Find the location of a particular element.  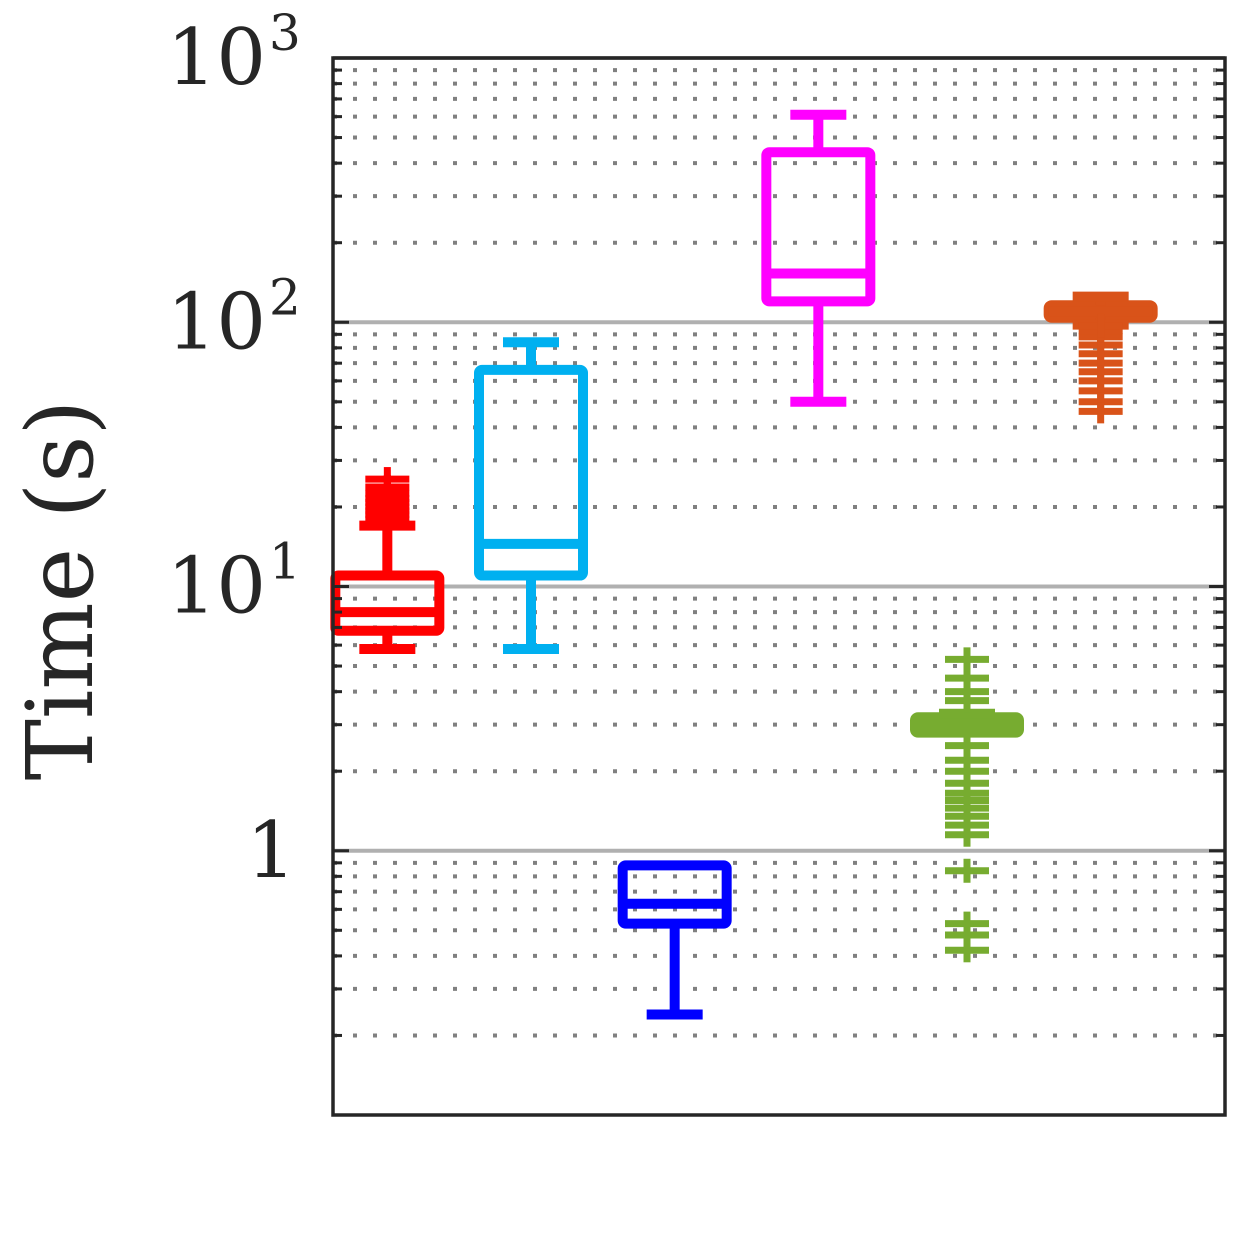

y-tick-label: 1 is located at coordinates (271, 851).